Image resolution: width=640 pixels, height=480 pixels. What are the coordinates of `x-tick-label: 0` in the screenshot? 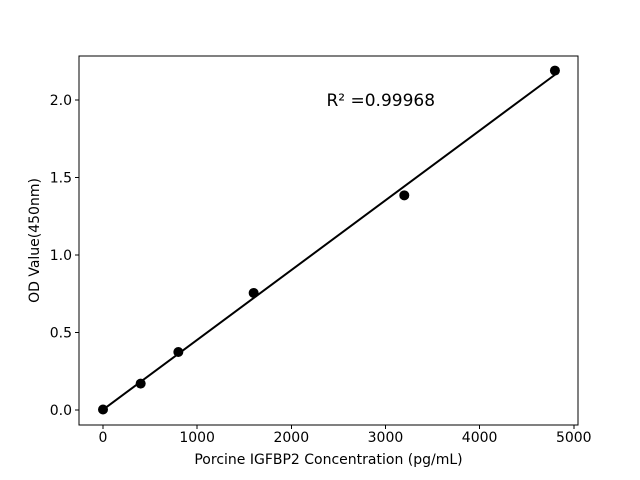 It's located at (103, 438).